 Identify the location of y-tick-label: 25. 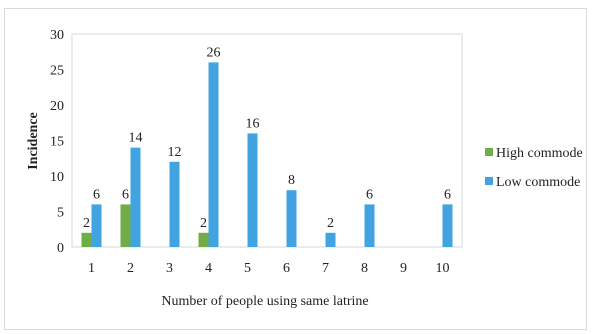
(57, 71).